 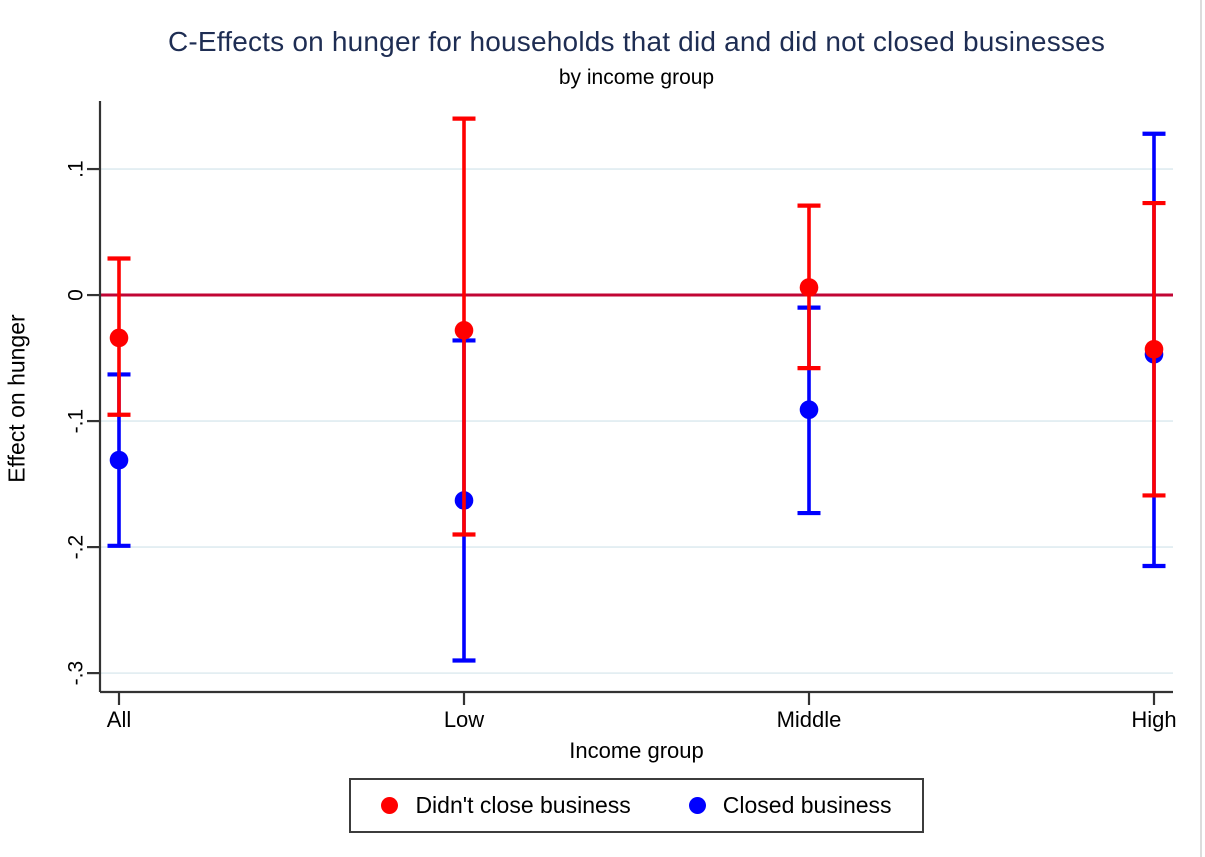 What do you see at coordinates (1153, 719) in the screenshot?
I see `x-tick-label: High` at bounding box center [1153, 719].